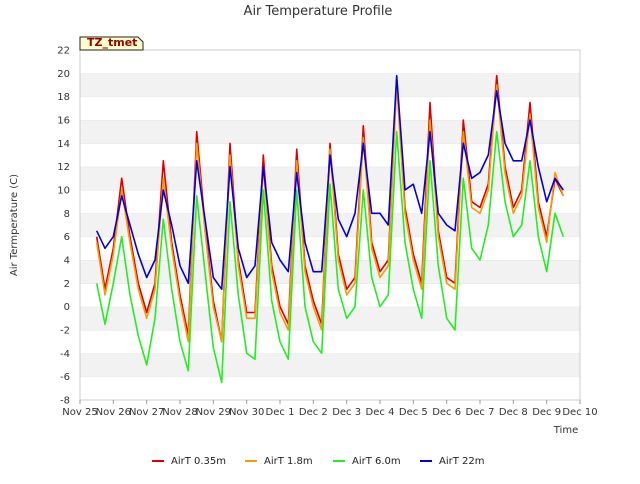  I want to click on y-tick-label: 0, so click(67, 307).